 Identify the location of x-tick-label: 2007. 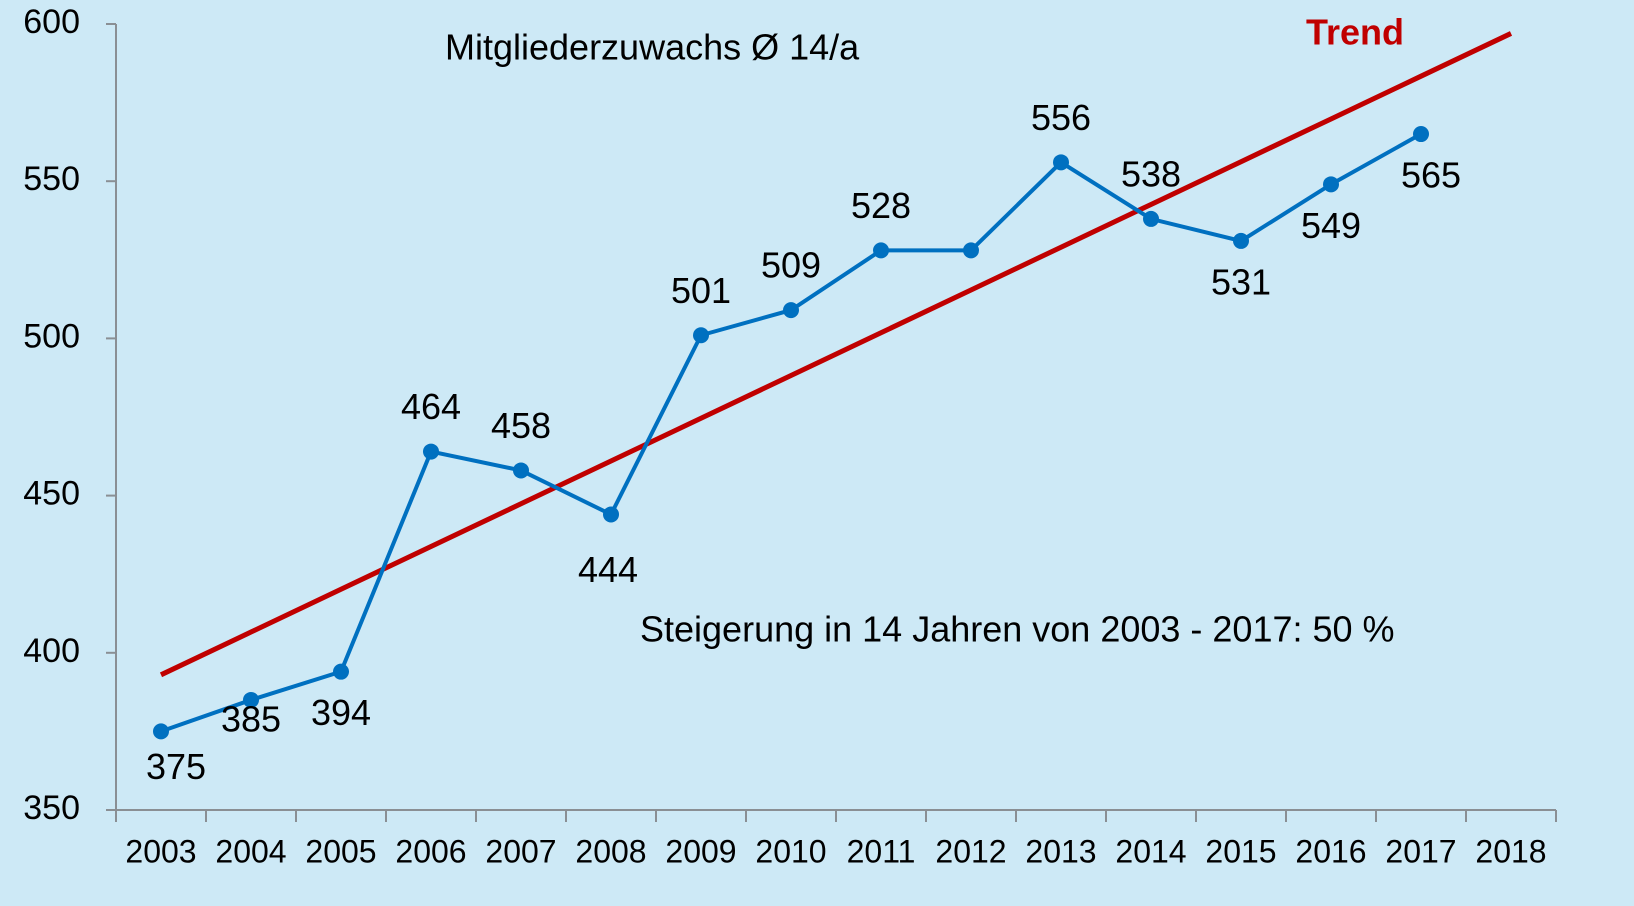
(520, 851).